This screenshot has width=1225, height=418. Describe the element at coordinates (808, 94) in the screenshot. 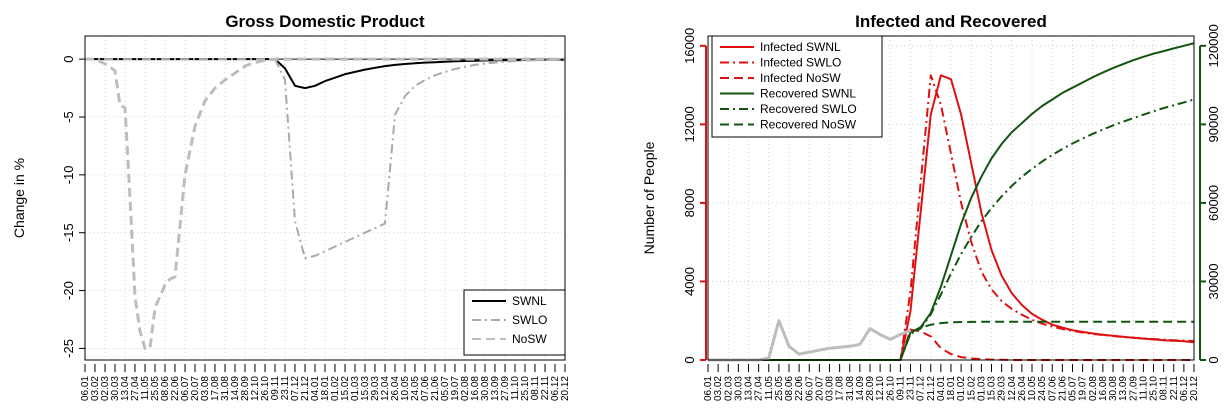

I see `legend-label: Recovered SWNL` at that location.